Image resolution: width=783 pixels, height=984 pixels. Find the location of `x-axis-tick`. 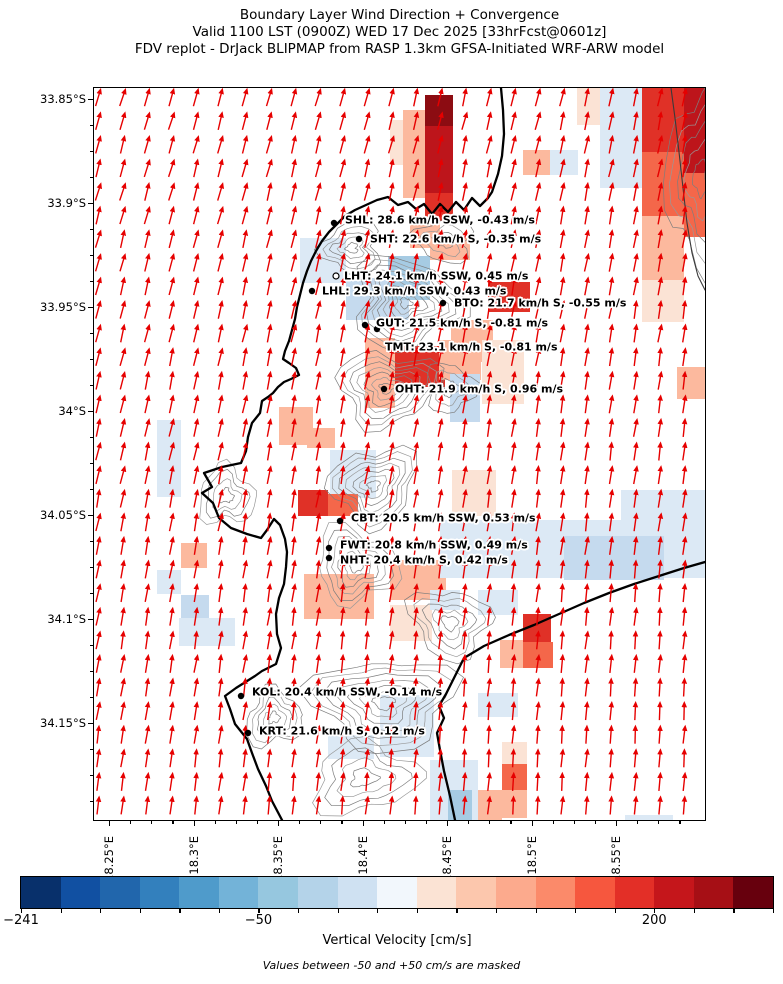

x-axis-tick is located at coordinates (617, 823).